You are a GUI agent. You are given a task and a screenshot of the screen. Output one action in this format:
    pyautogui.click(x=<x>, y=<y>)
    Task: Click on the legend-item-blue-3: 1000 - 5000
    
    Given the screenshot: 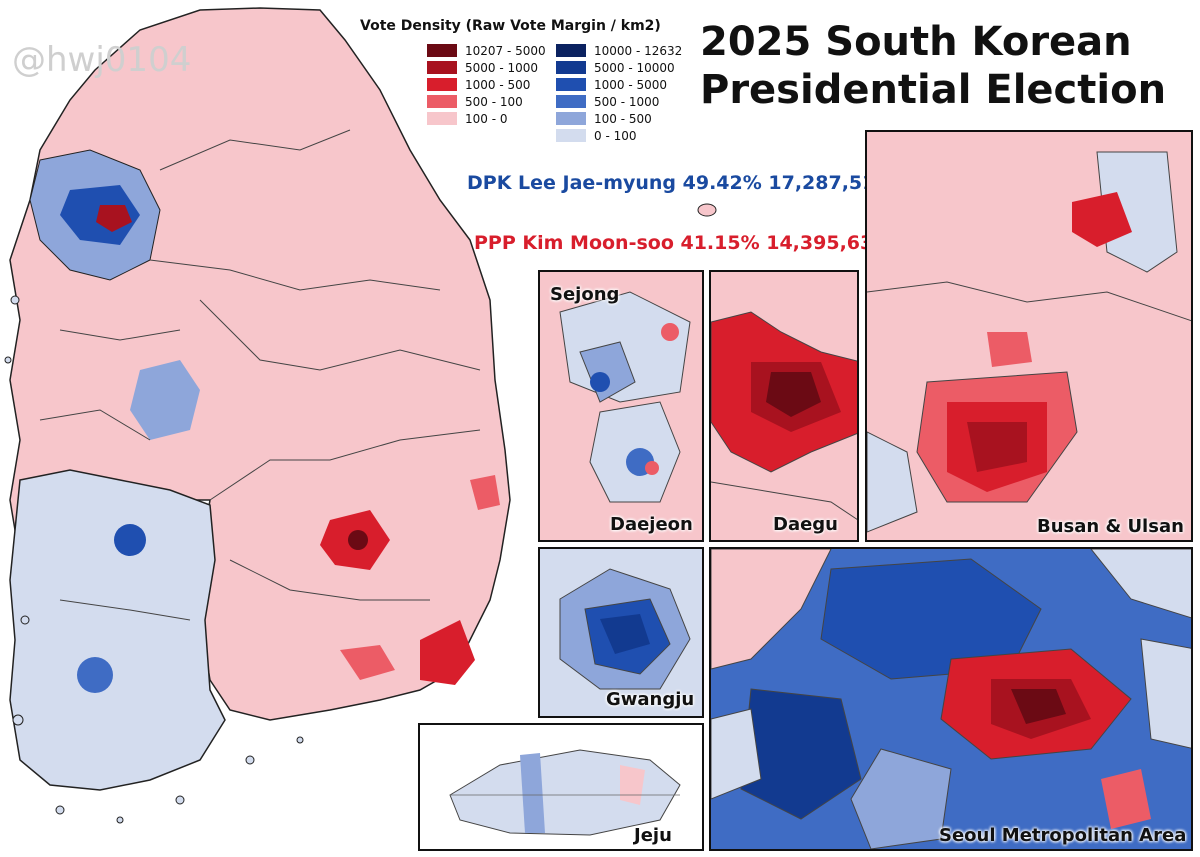 What is the action you would take?
    pyautogui.click(x=619, y=84)
    